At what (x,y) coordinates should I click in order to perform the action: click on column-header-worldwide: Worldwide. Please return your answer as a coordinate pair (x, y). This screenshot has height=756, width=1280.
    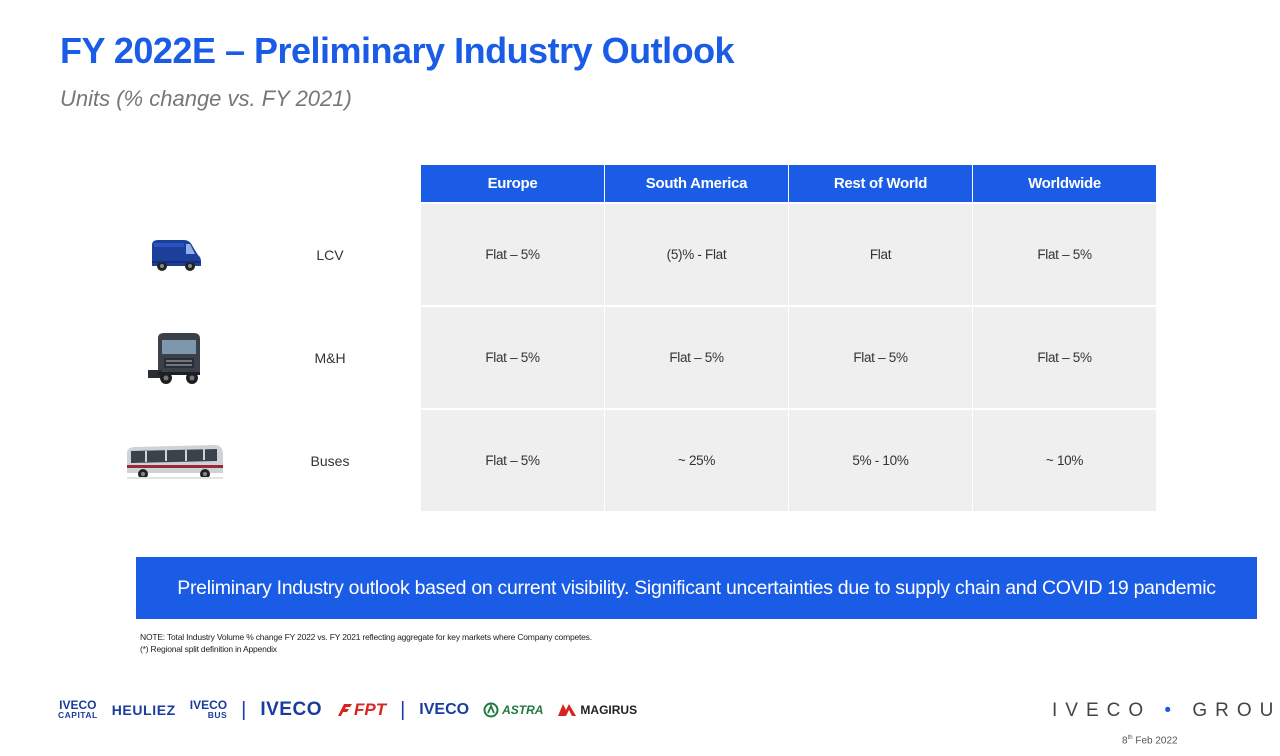
    Looking at the image, I should click on (1064, 183).